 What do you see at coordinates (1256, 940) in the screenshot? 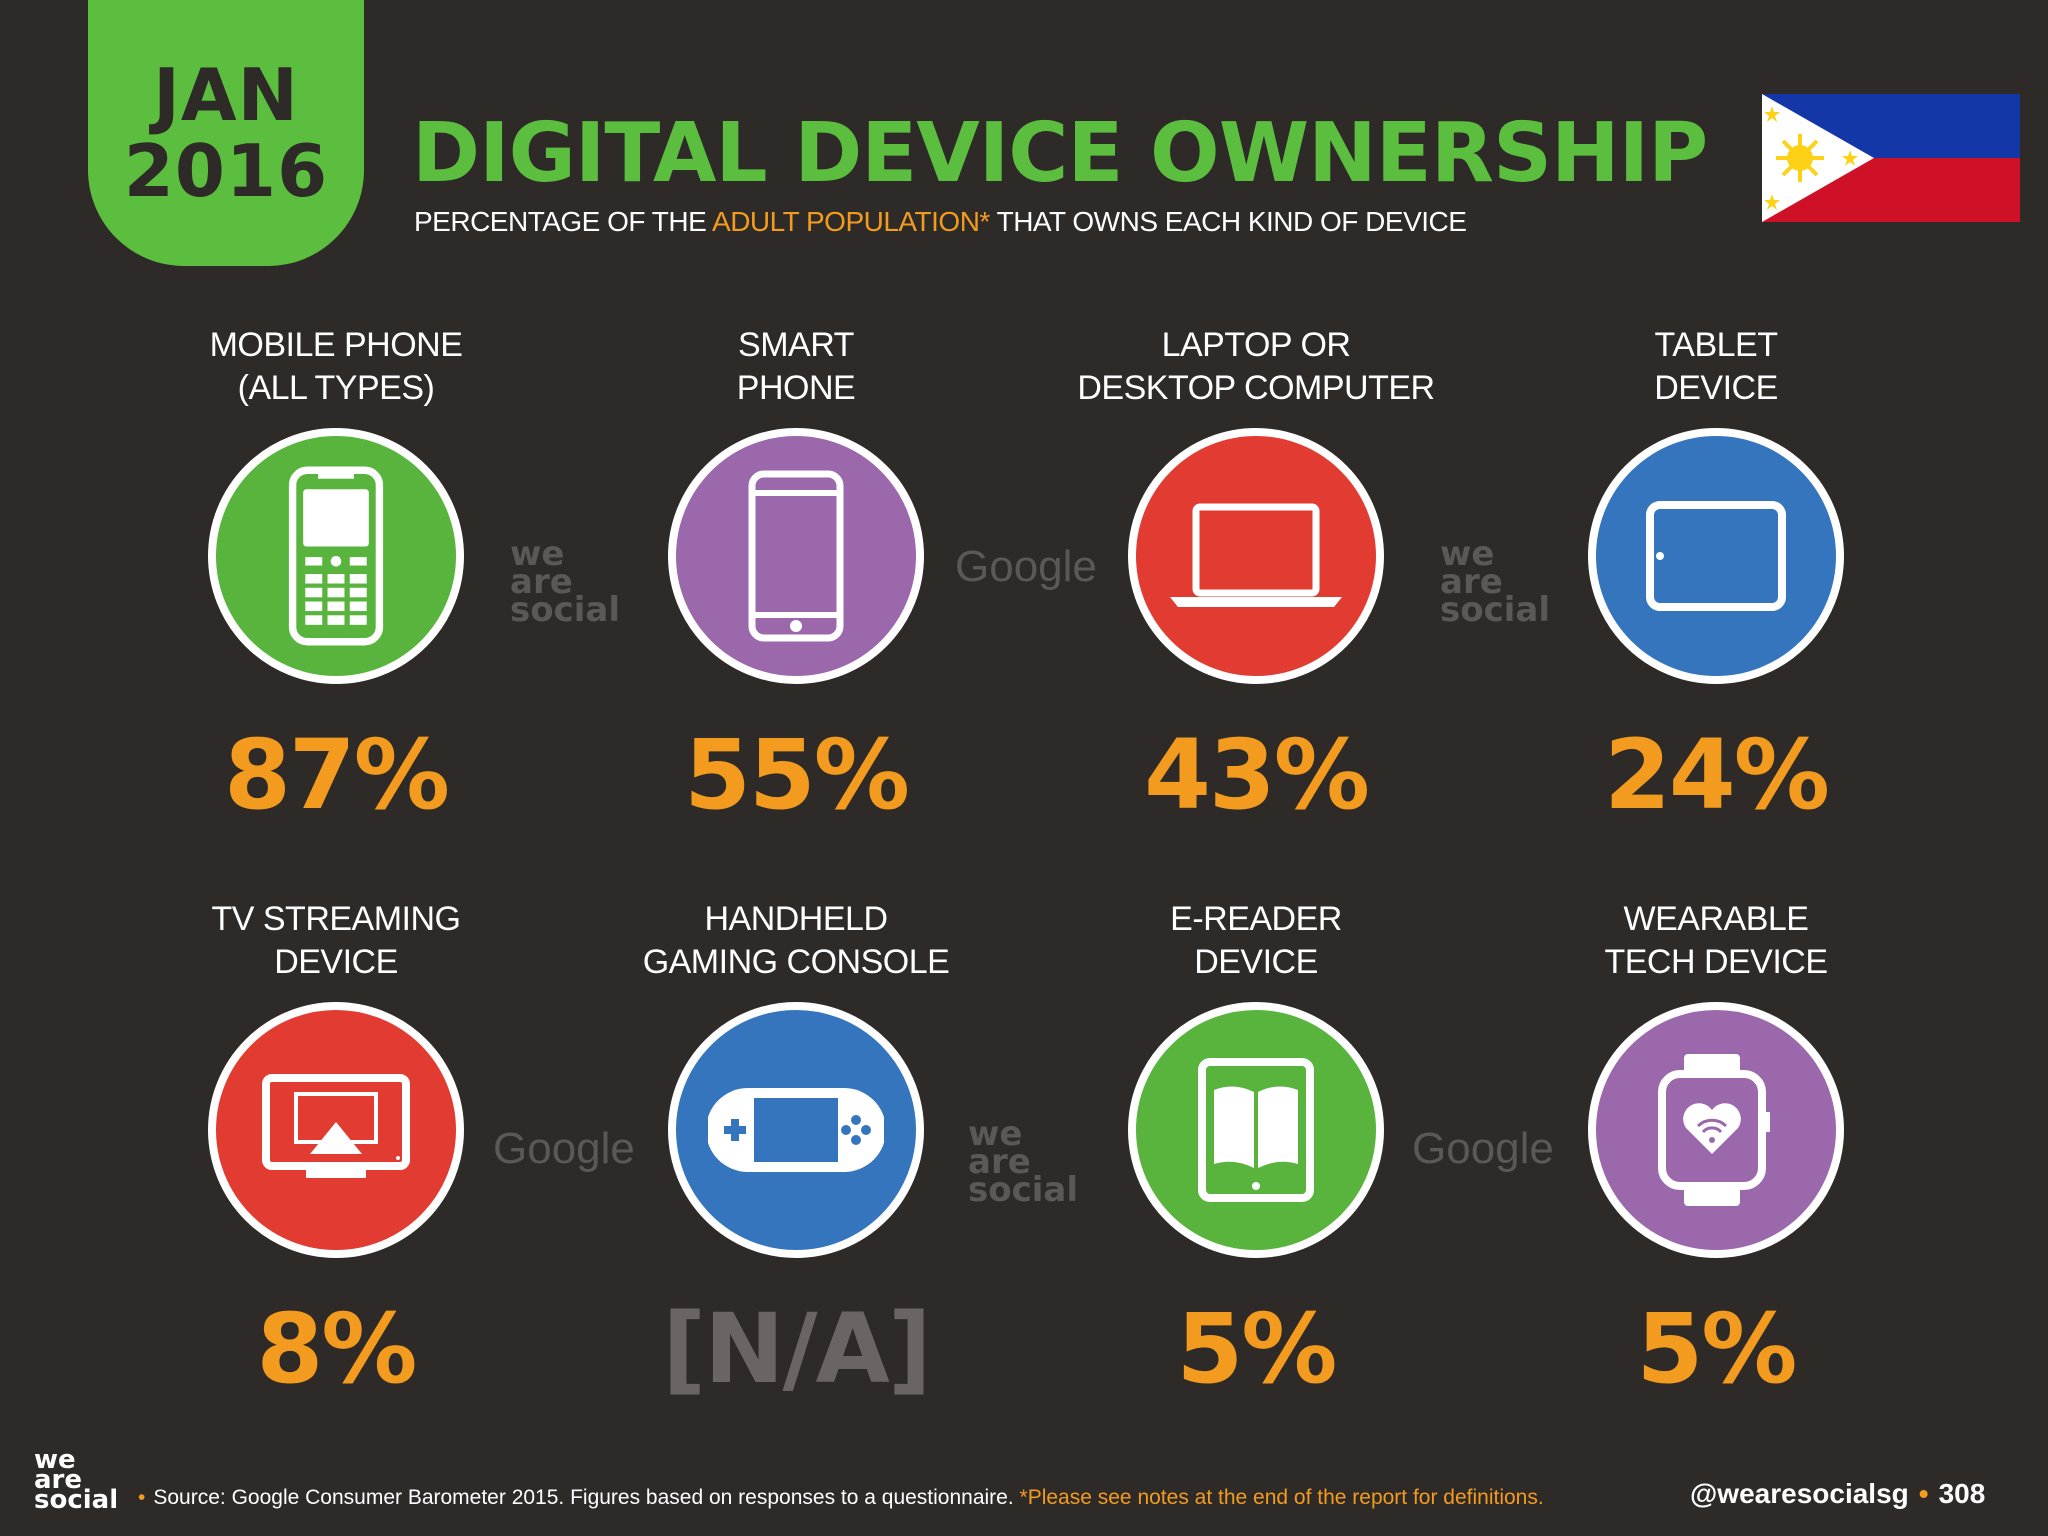
I see `device-label: E-READER DEVICE` at bounding box center [1256, 940].